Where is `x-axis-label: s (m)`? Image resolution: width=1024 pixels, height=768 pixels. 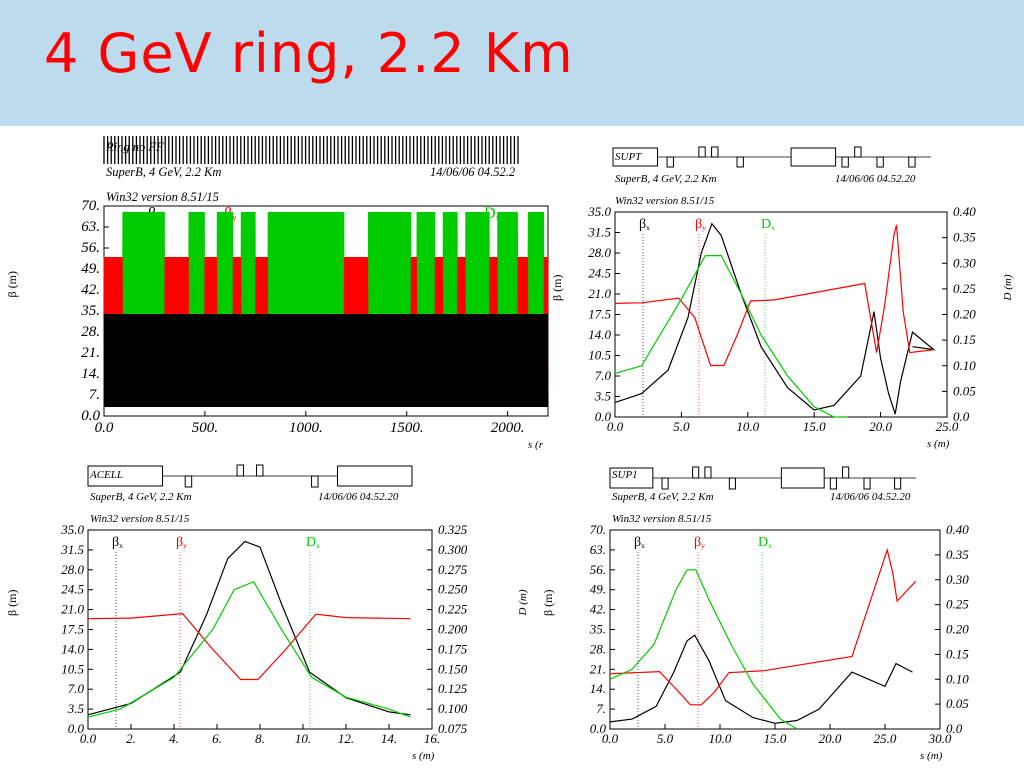
x-axis-label: s (m) is located at coordinates (423, 756).